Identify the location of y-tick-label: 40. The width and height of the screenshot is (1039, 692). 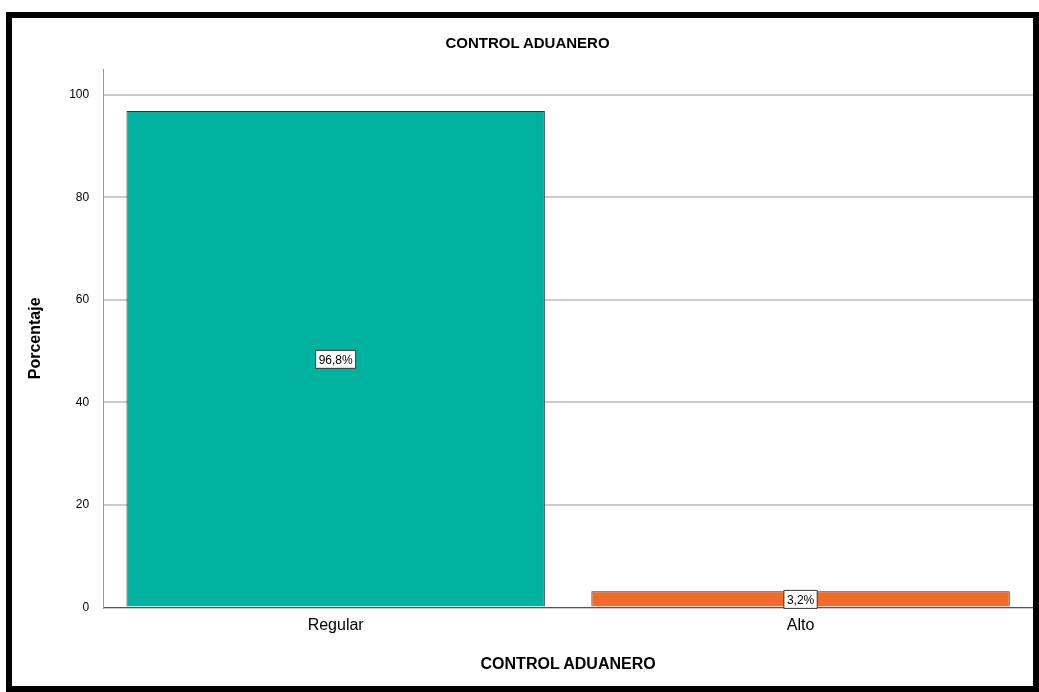
(82, 401).